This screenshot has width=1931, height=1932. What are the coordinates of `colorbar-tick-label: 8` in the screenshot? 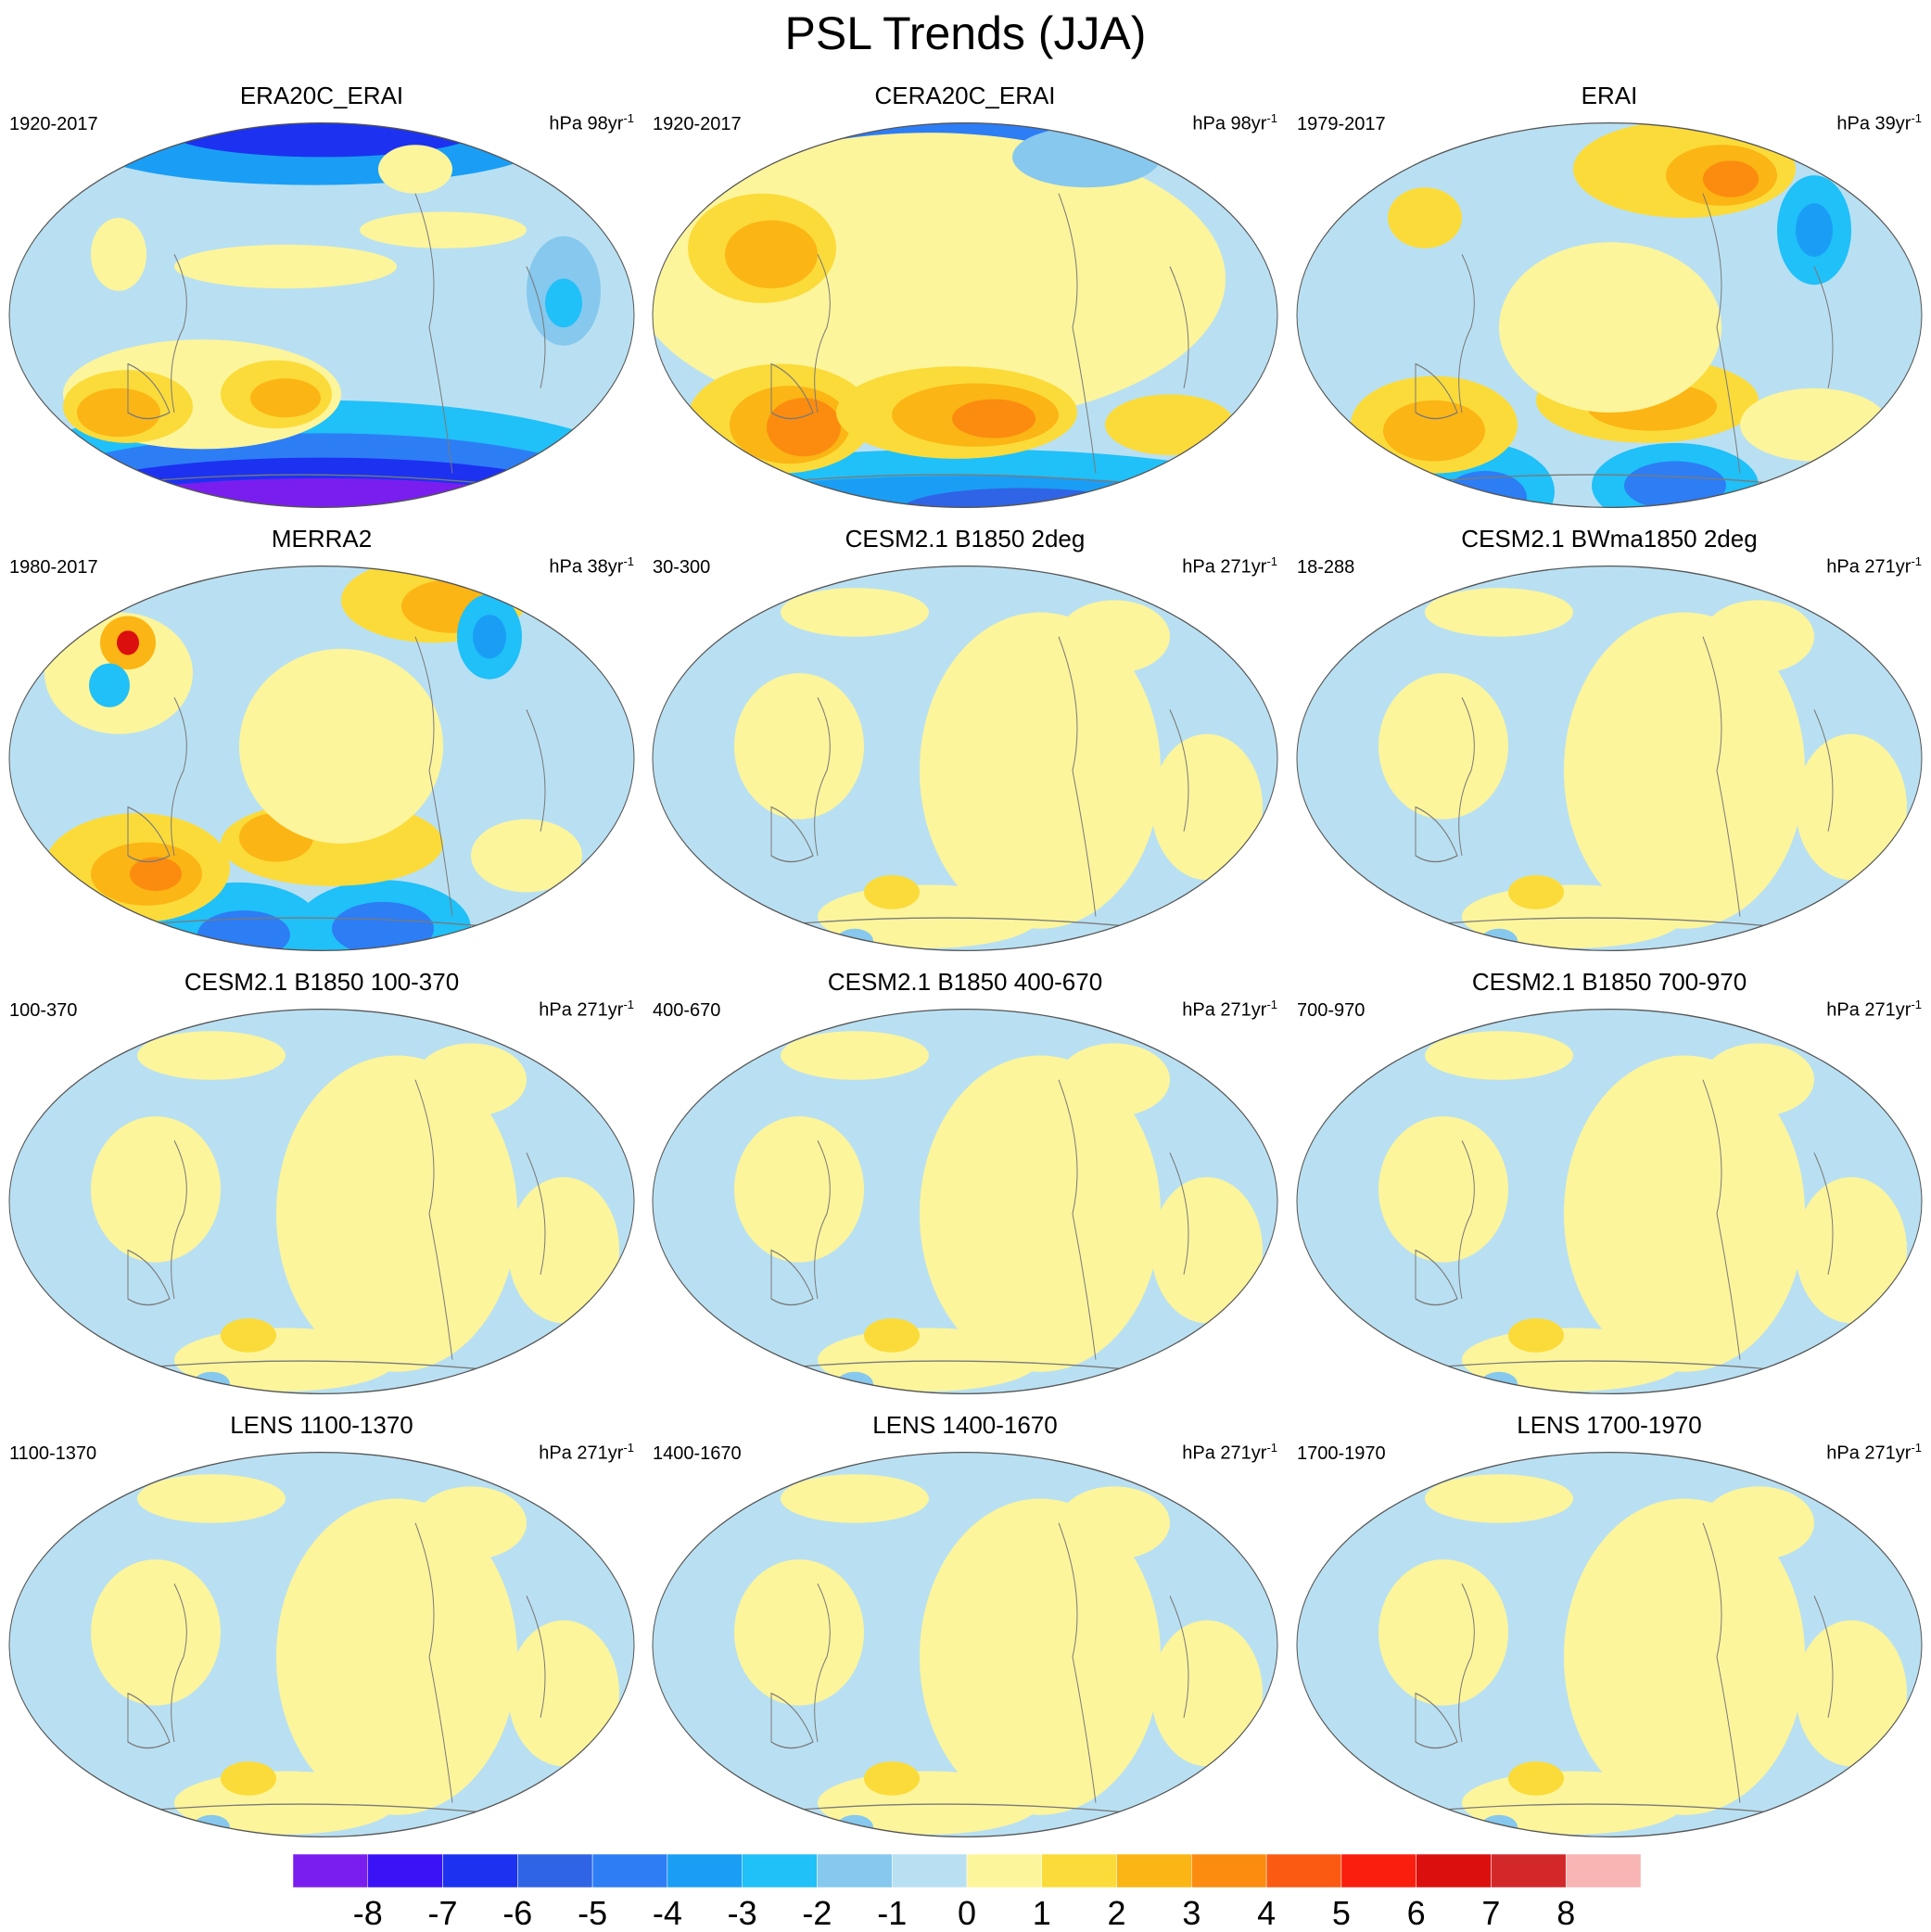 It's located at (1566, 1913).